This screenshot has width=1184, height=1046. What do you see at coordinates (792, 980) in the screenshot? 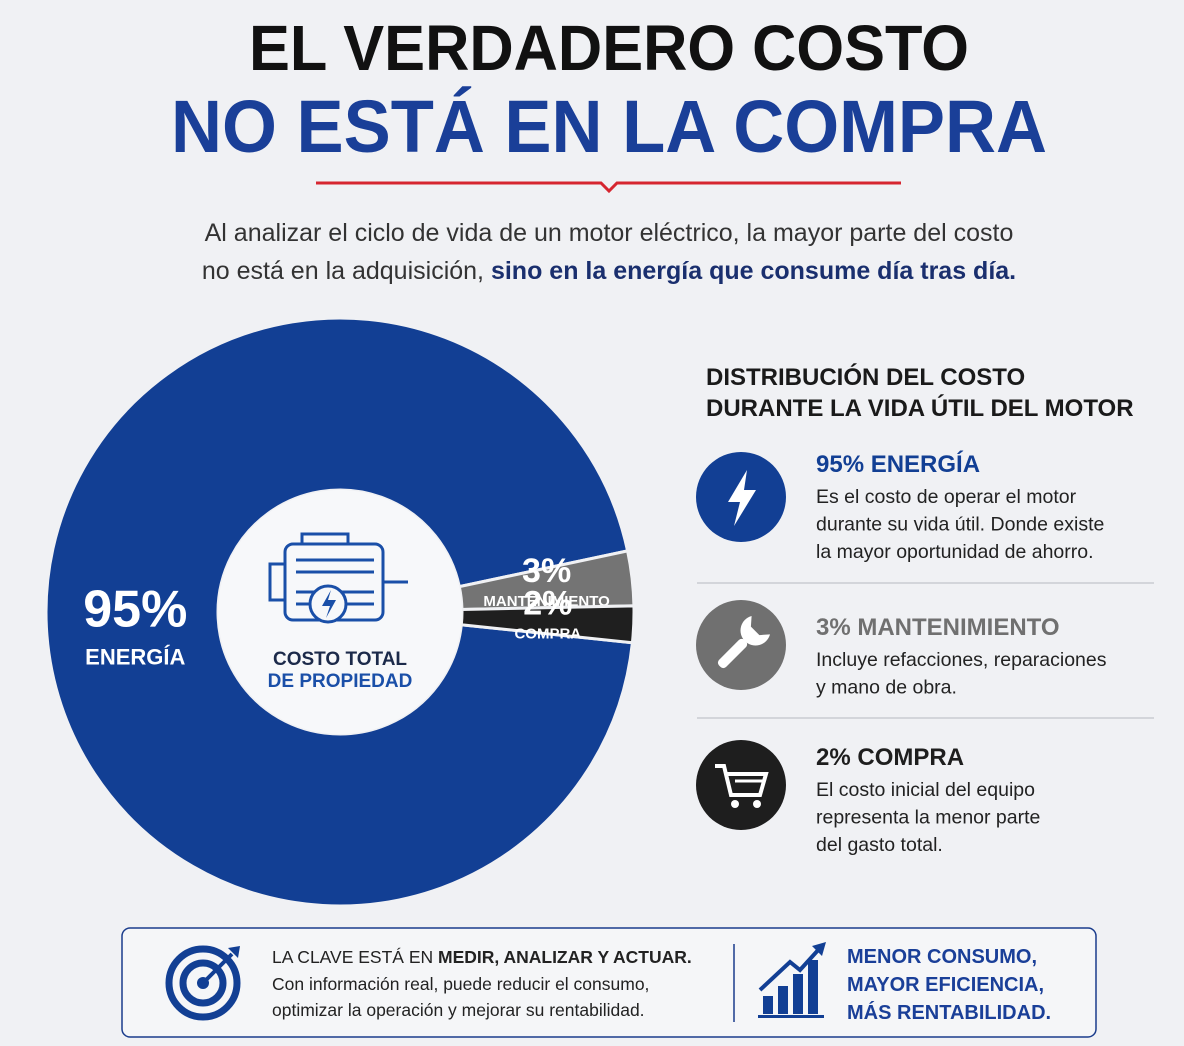
I see `growth-icon` at bounding box center [792, 980].